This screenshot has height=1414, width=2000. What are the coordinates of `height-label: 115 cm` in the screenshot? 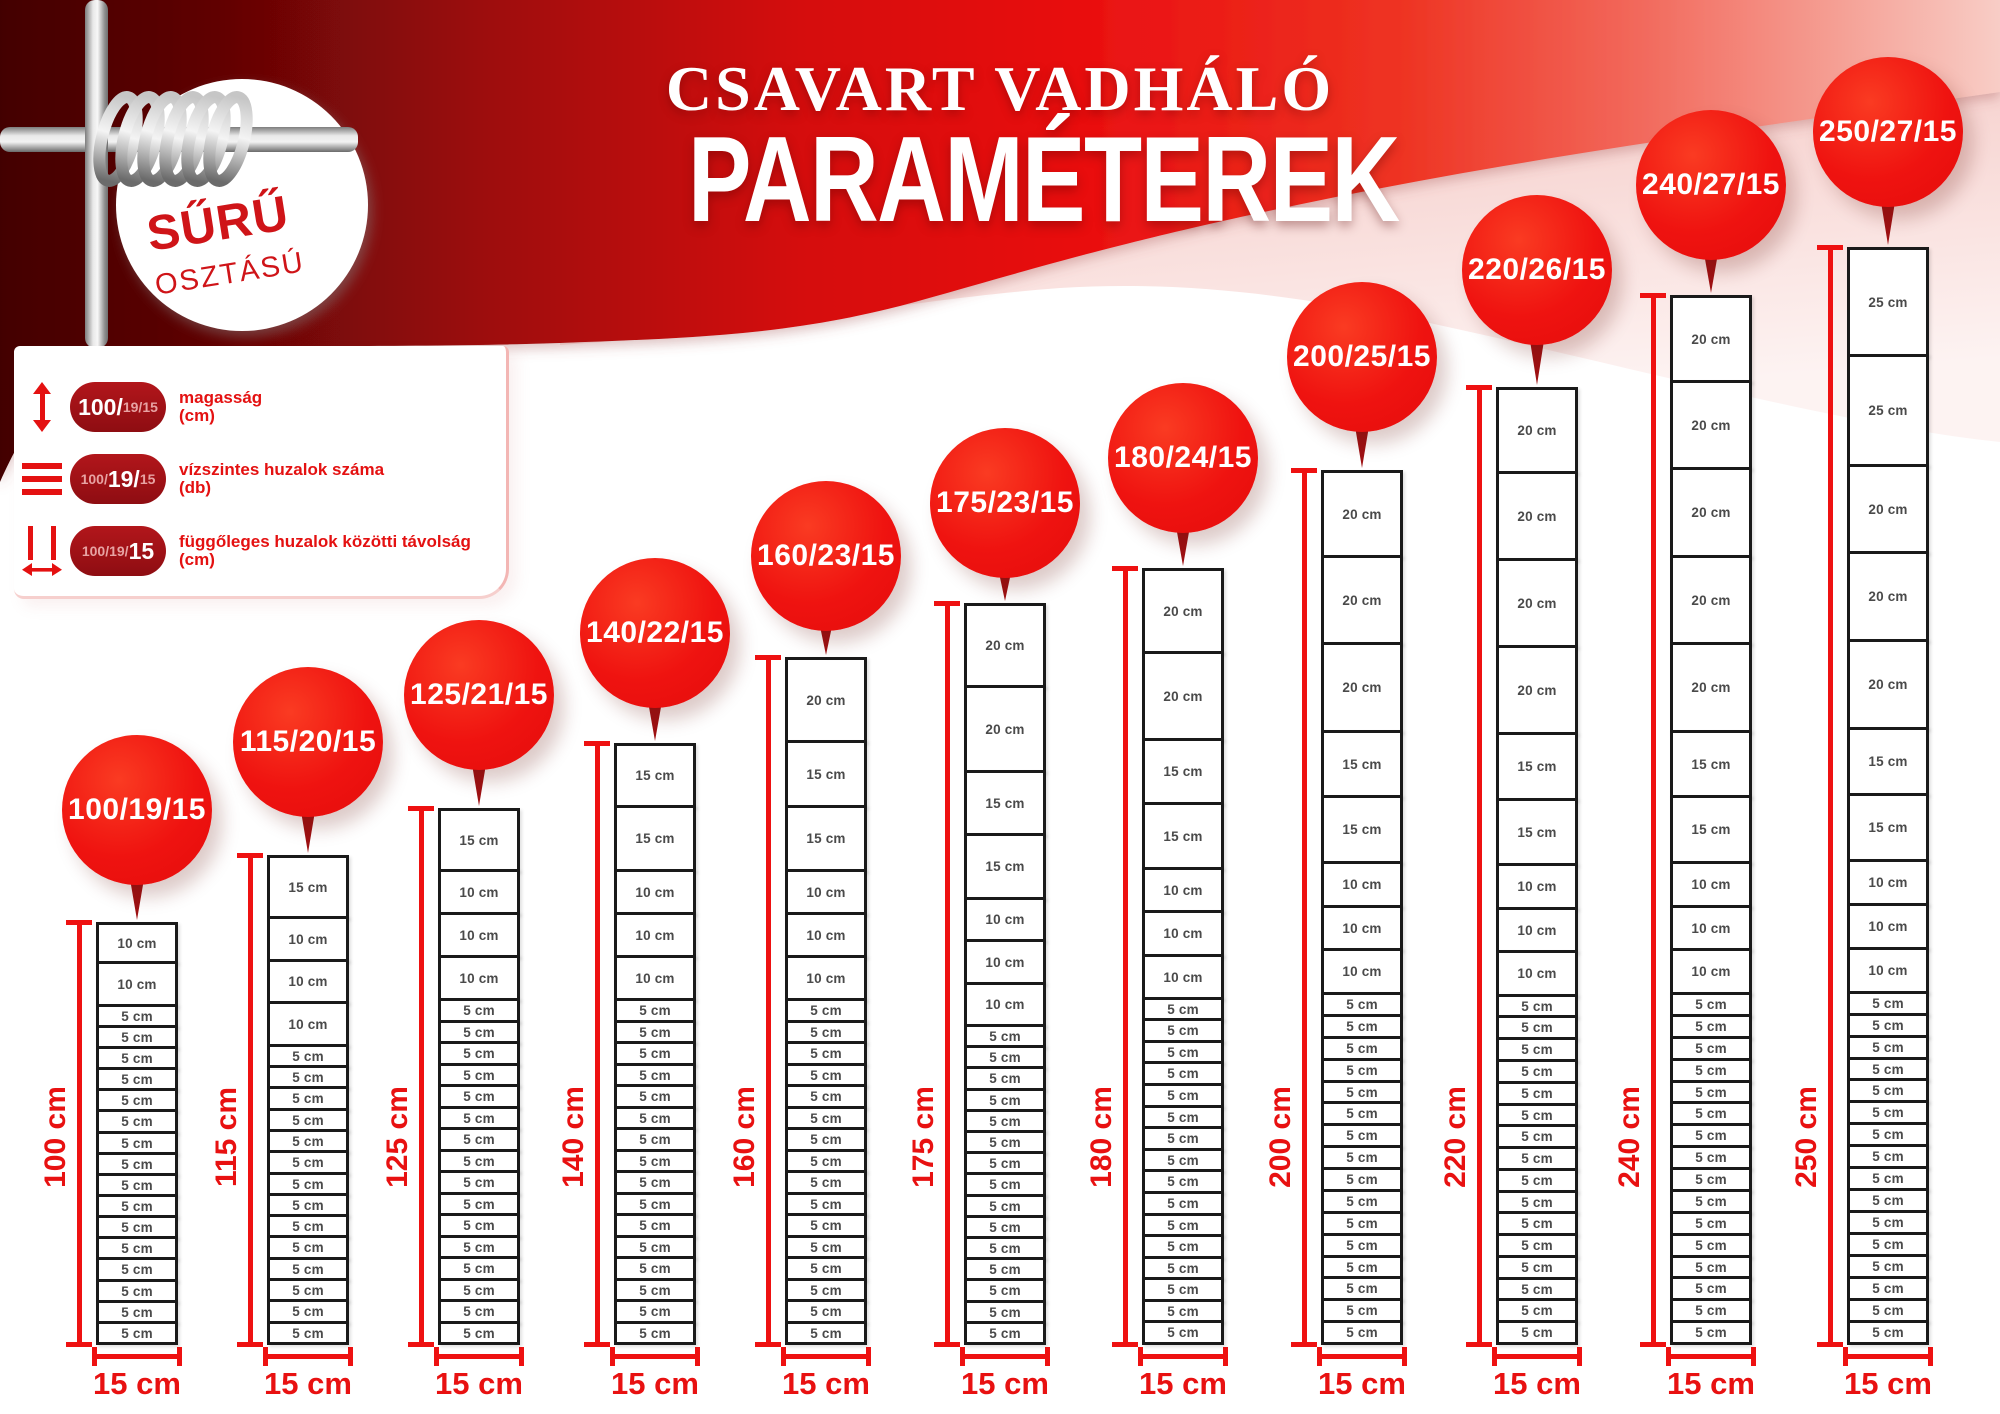 It's located at (226, 1137).